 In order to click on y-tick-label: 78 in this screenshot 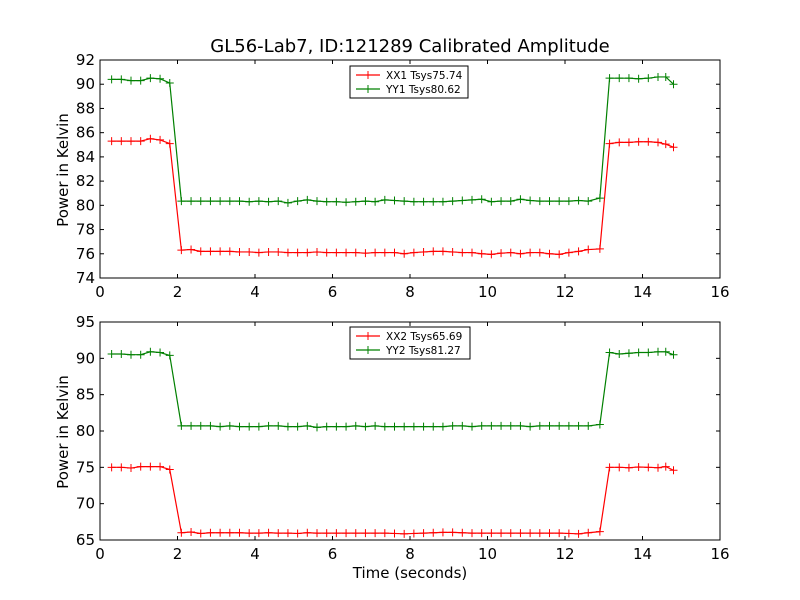, I will do `click(85, 230)`.